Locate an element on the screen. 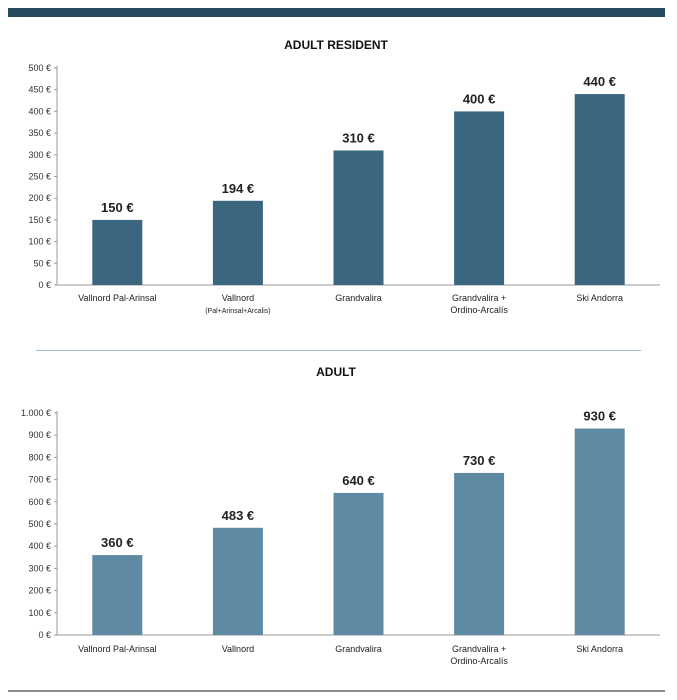  data-label: 930 € is located at coordinates (599, 416).